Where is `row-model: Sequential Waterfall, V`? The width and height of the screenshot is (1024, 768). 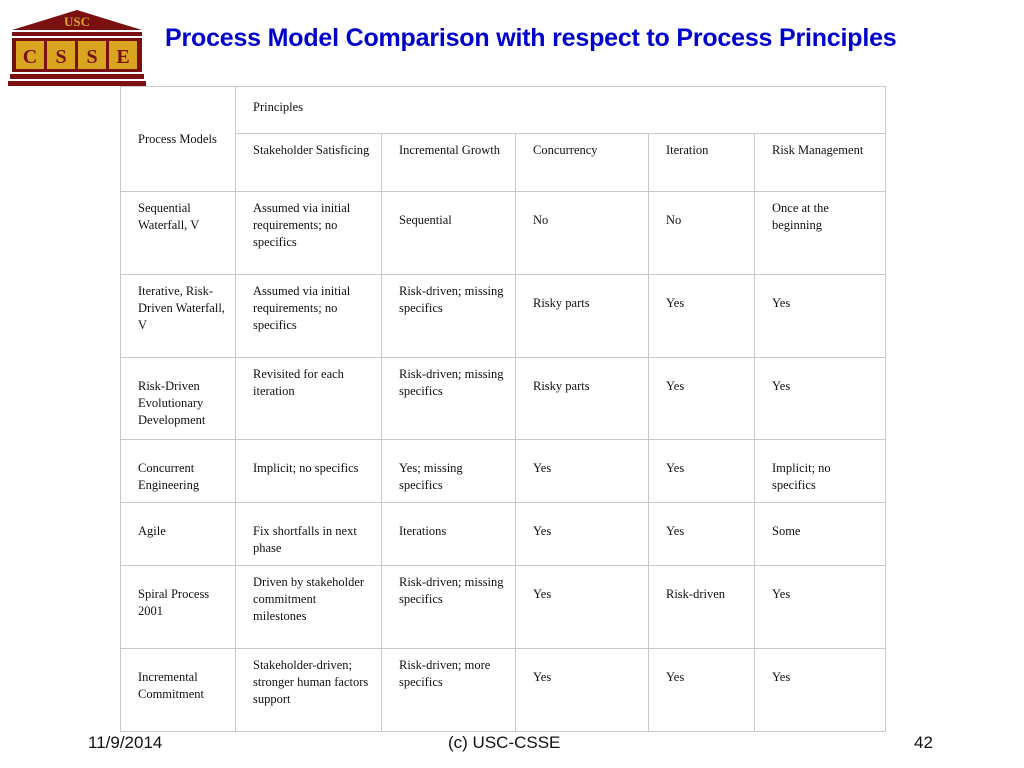
row-model: Sequential Waterfall, V is located at coordinates (178, 233).